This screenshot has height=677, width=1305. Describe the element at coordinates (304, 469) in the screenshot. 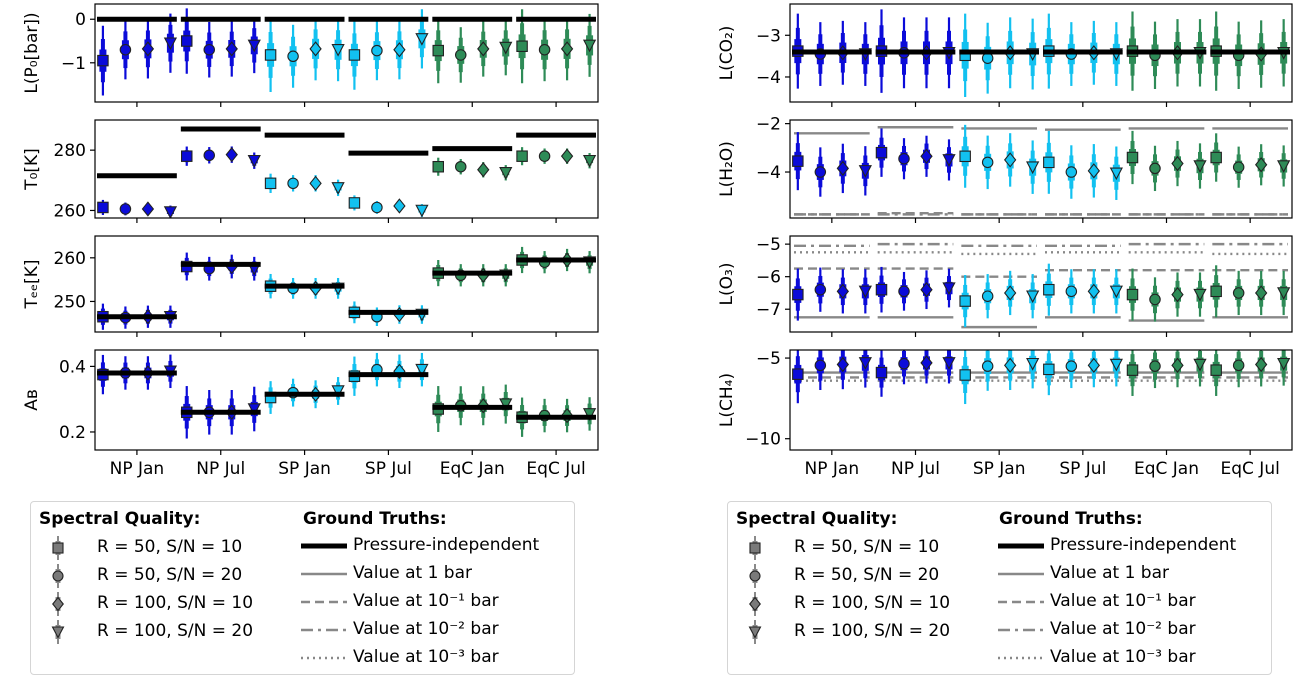

I see `x-tick-label: SP Jan` at that location.